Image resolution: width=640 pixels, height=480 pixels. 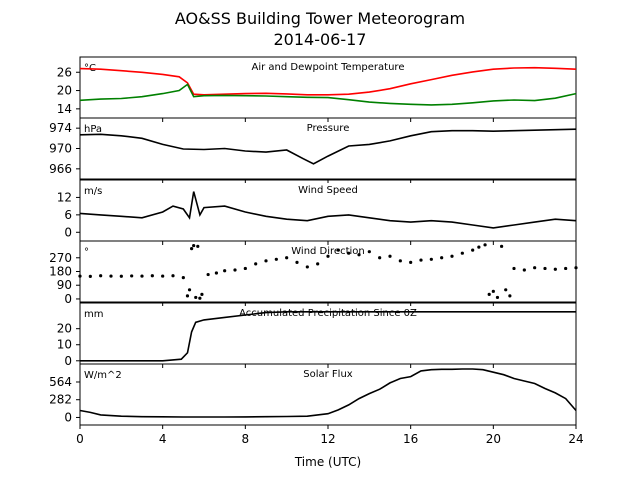 I want to click on y-tick-label: 12, so click(x=64, y=197).